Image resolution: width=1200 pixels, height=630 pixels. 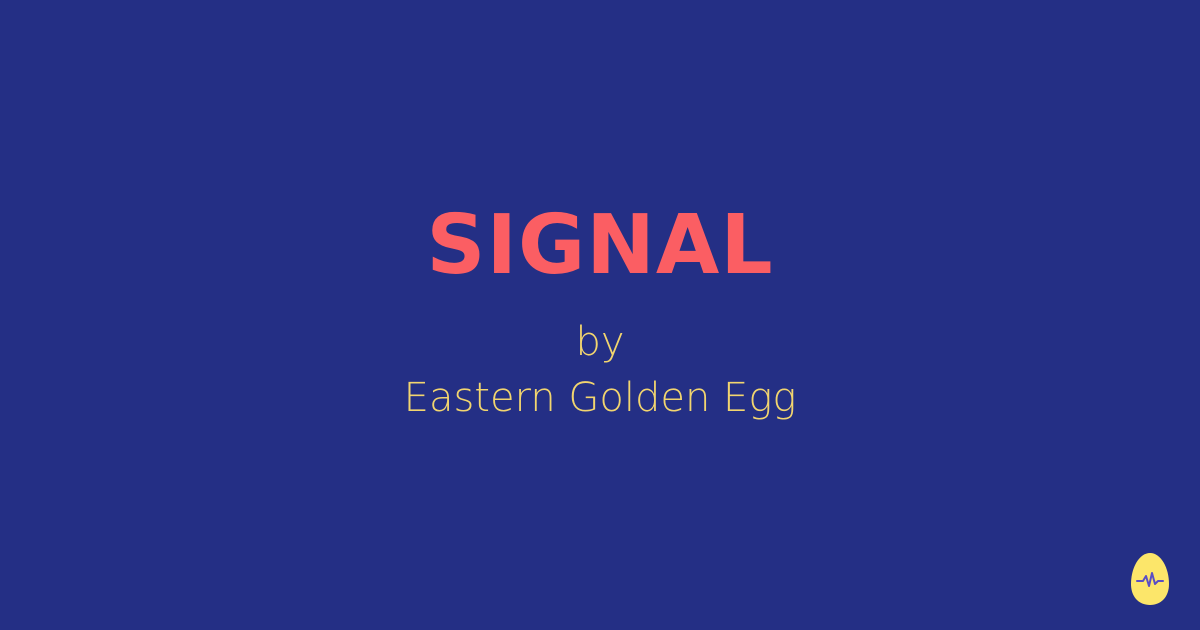 I want to click on egg-pulse-icon, so click(x=1150, y=579).